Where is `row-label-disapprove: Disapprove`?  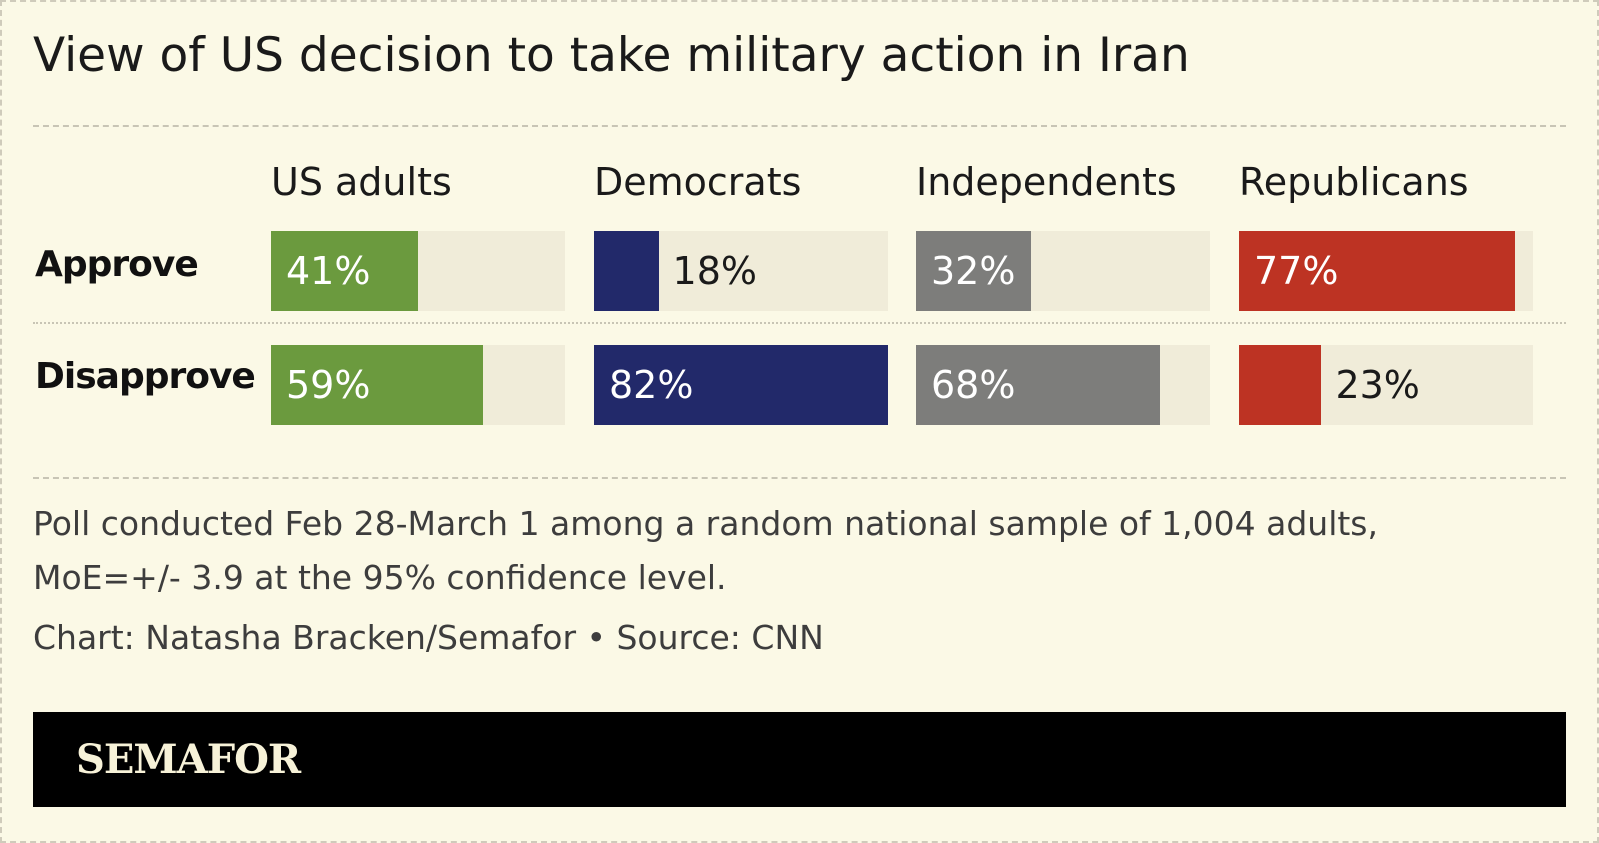
row-label-disapprove: Disapprove is located at coordinates (145, 376).